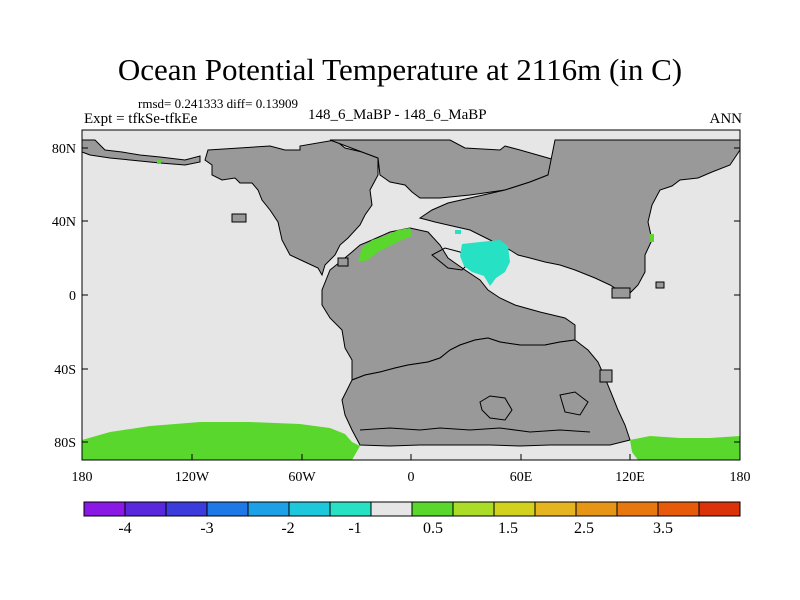 Image resolution: width=800 pixels, height=600 pixels. I want to click on lat-label: 80N, so click(64, 149).